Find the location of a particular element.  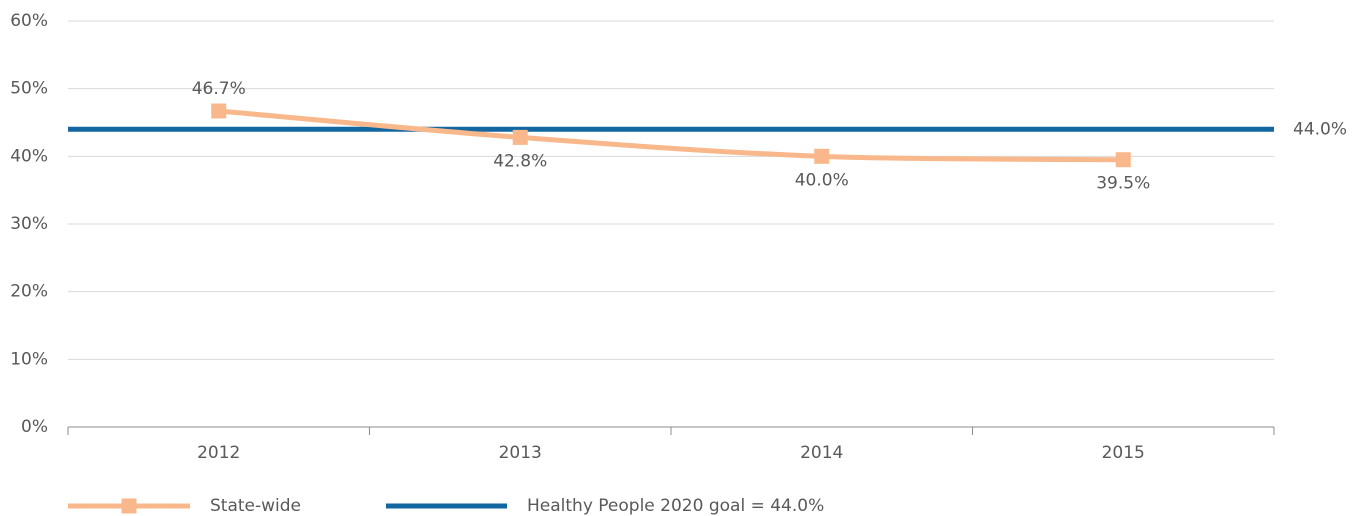

legend-label: Healthy People 2020 goal = 44.0% is located at coordinates (675, 506).